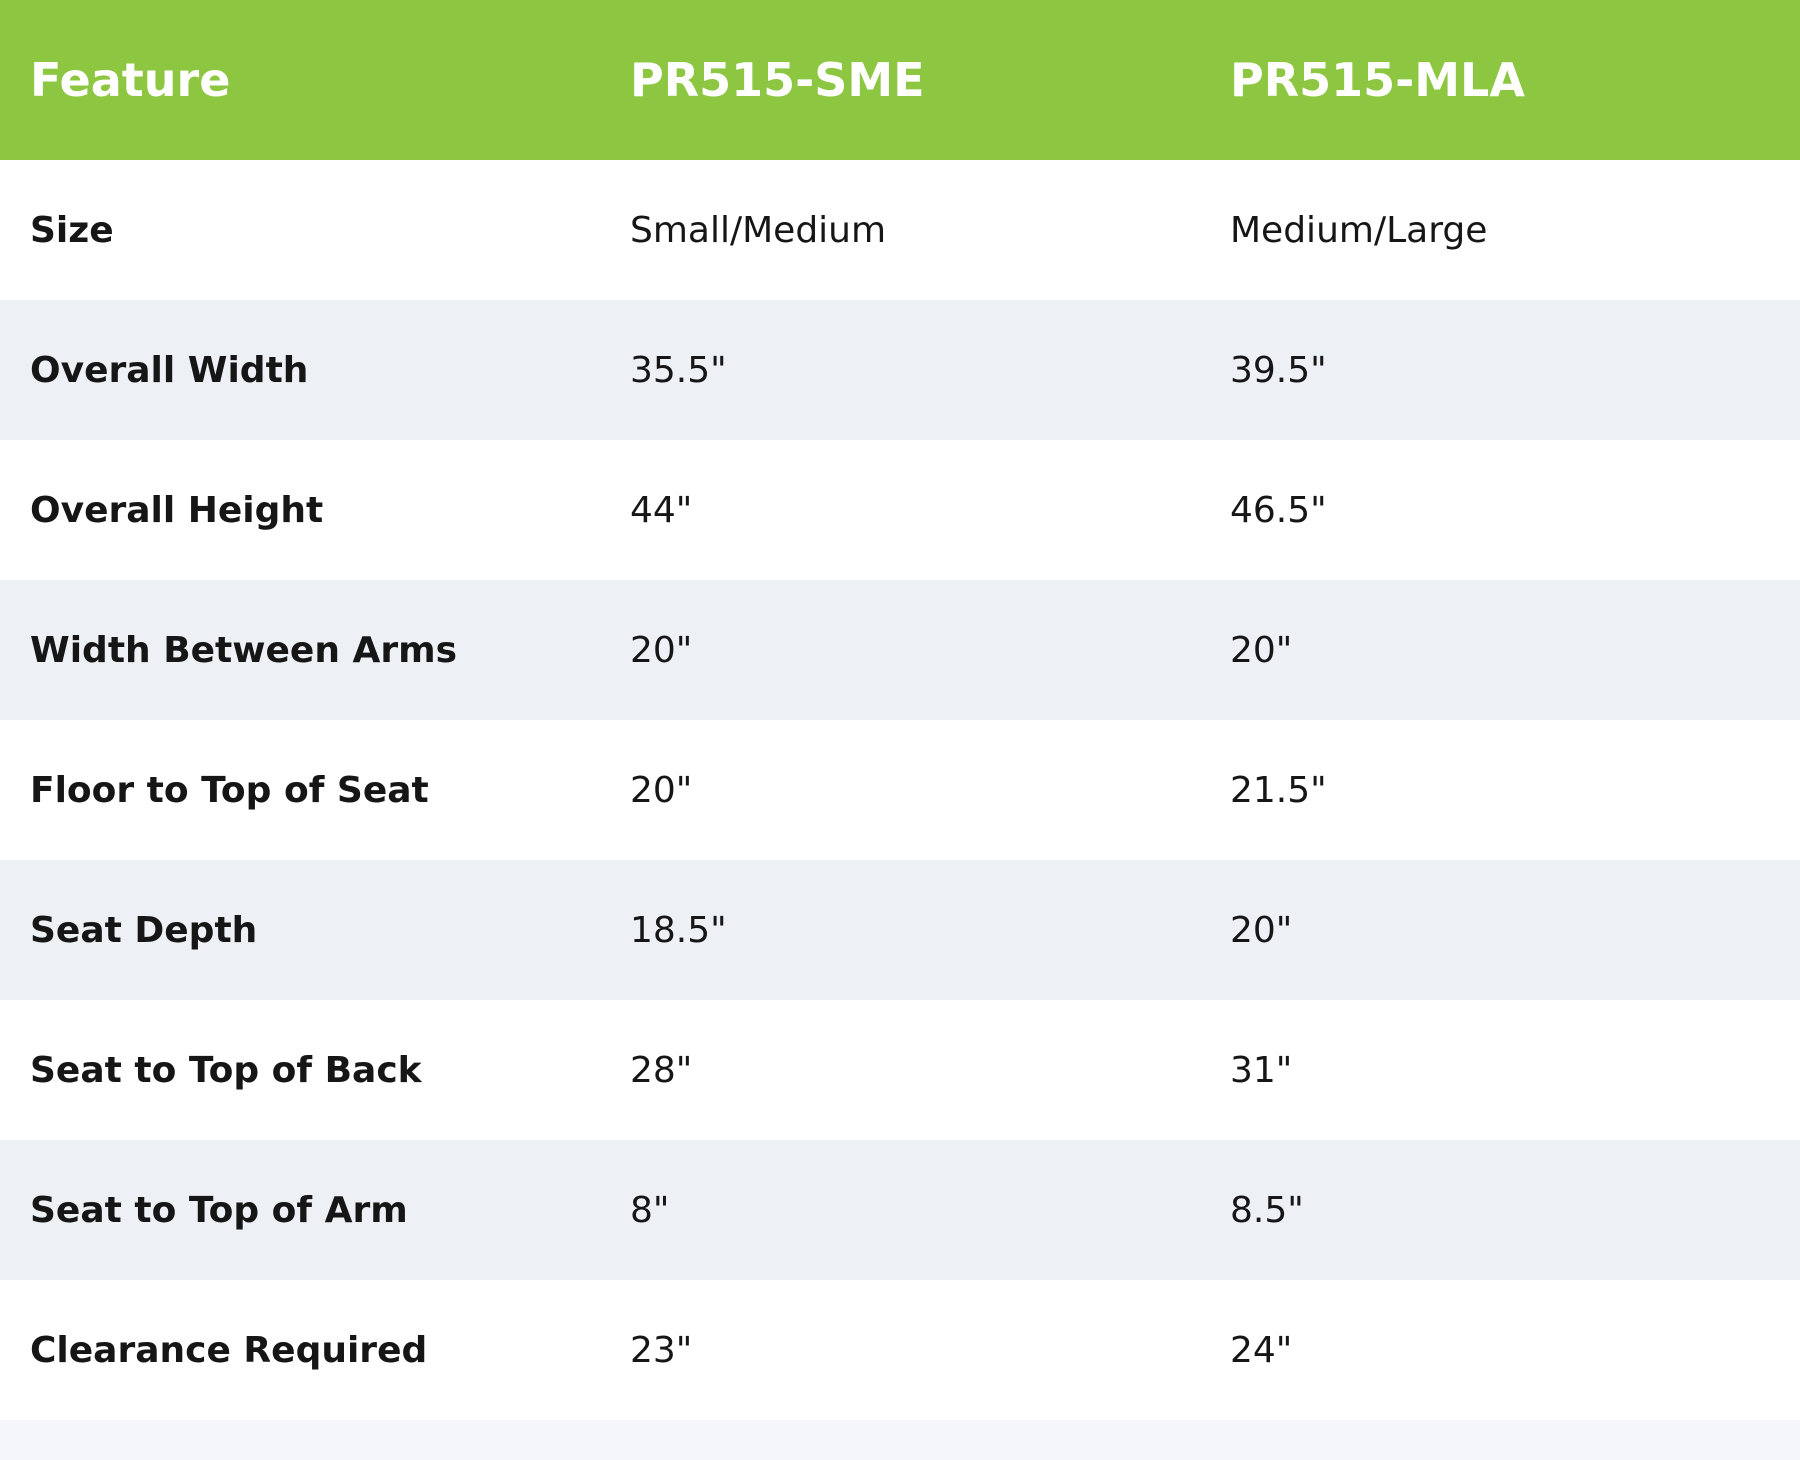  What do you see at coordinates (777, 80) in the screenshot?
I see `header-cell: PR515-SME` at bounding box center [777, 80].